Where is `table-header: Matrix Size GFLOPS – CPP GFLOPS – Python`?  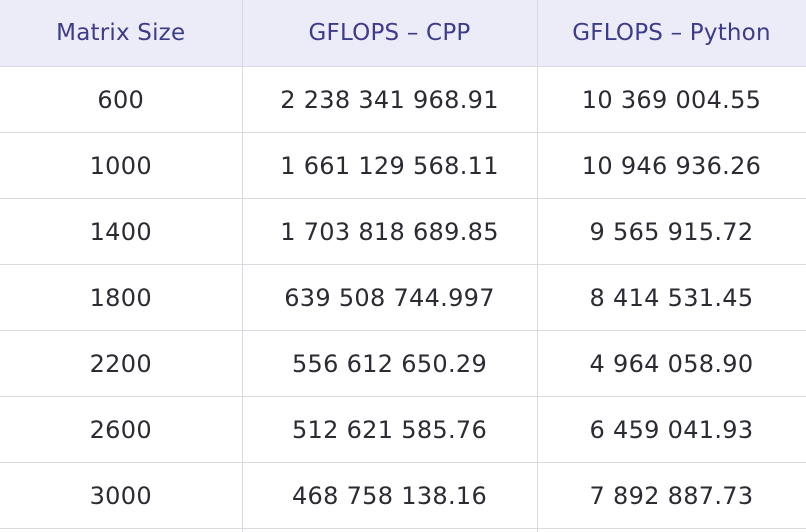 table-header: Matrix Size GFLOPS – CPP GFLOPS – Python is located at coordinates (403, 33).